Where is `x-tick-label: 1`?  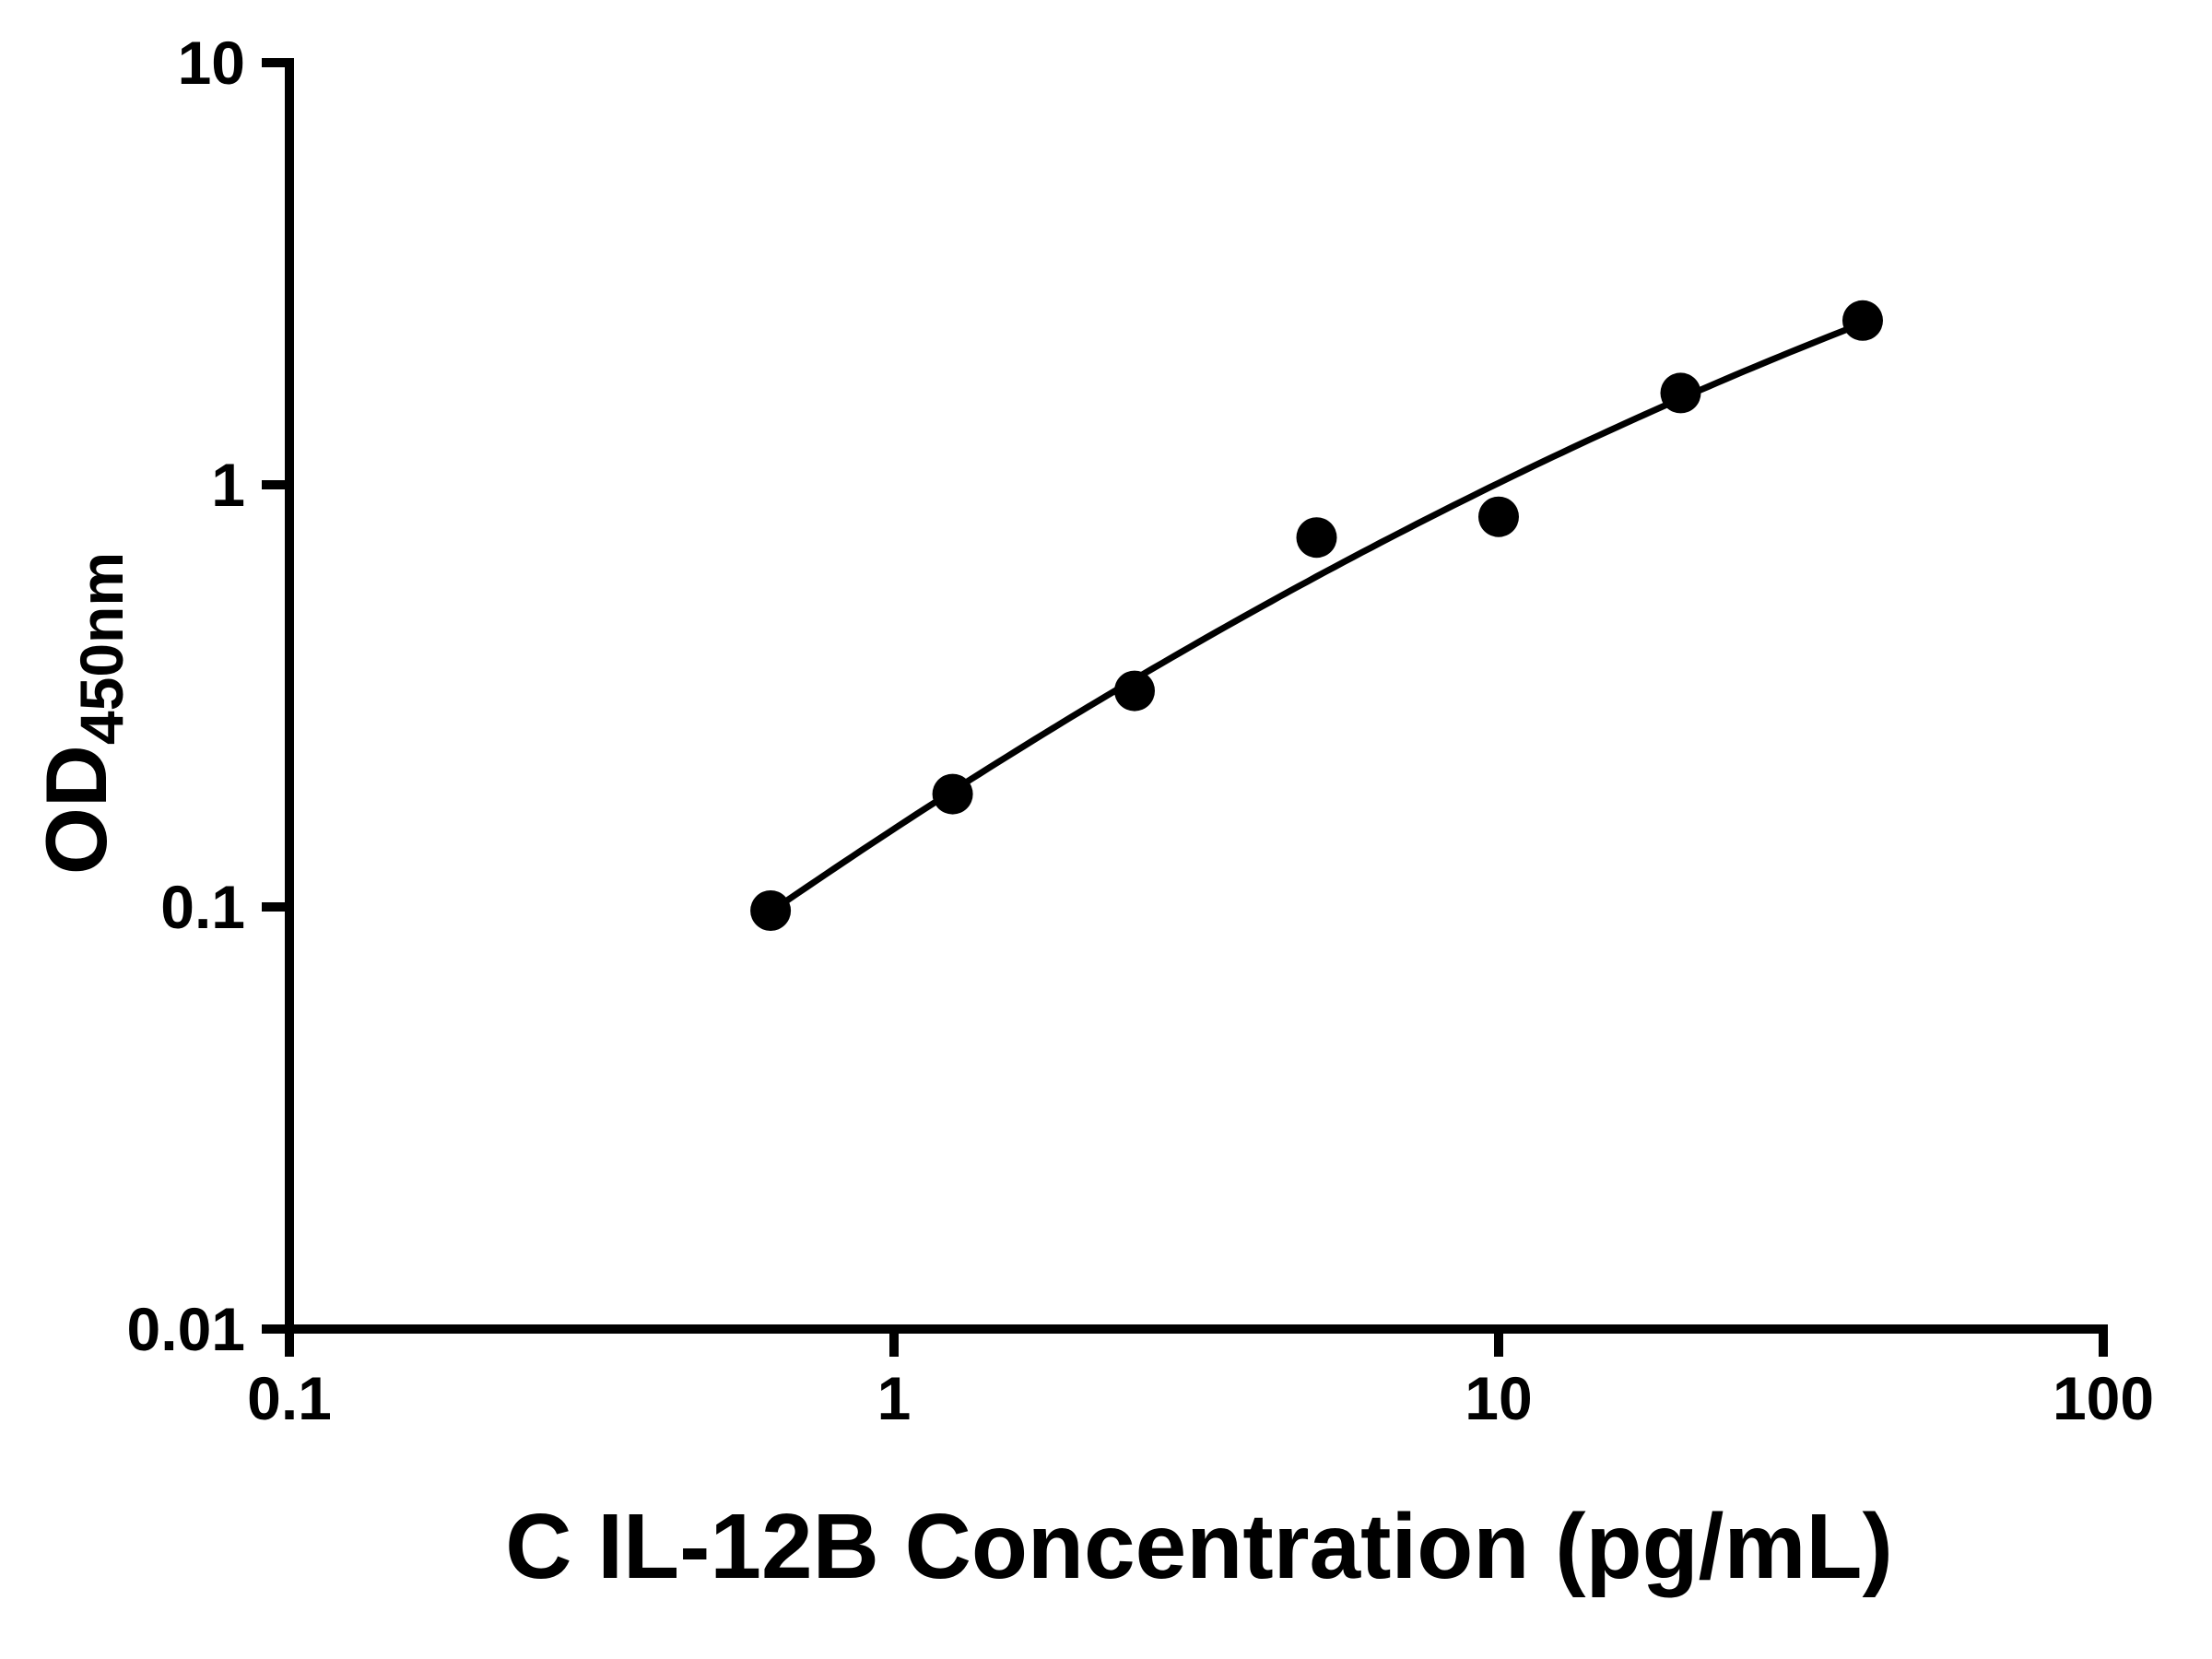
x-tick-label: 1 is located at coordinates (894, 1398).